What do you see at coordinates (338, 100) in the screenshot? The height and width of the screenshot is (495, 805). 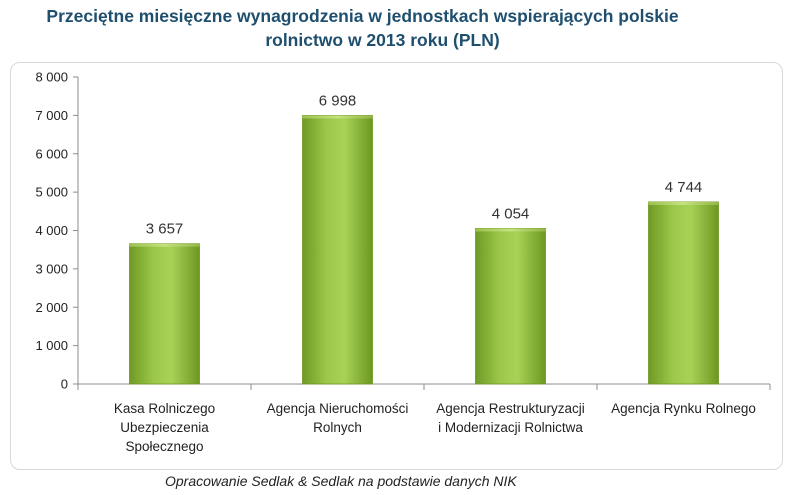 I see `data-label: 6 998` at bounding box center [338, 100].